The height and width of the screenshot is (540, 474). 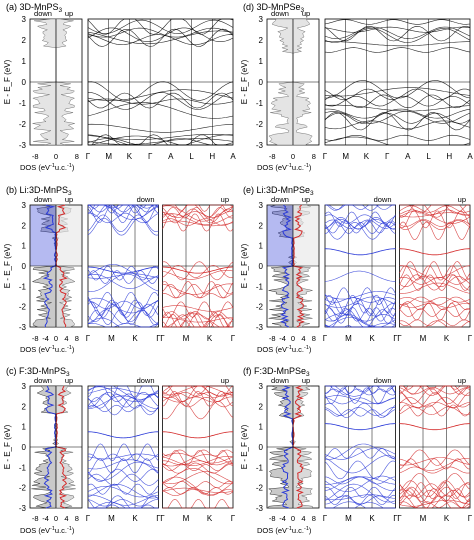 What do you see at coordinates (261, 61) in the screenshot?
I see `y-tick-label: 1` at bounding box center [261, 61].